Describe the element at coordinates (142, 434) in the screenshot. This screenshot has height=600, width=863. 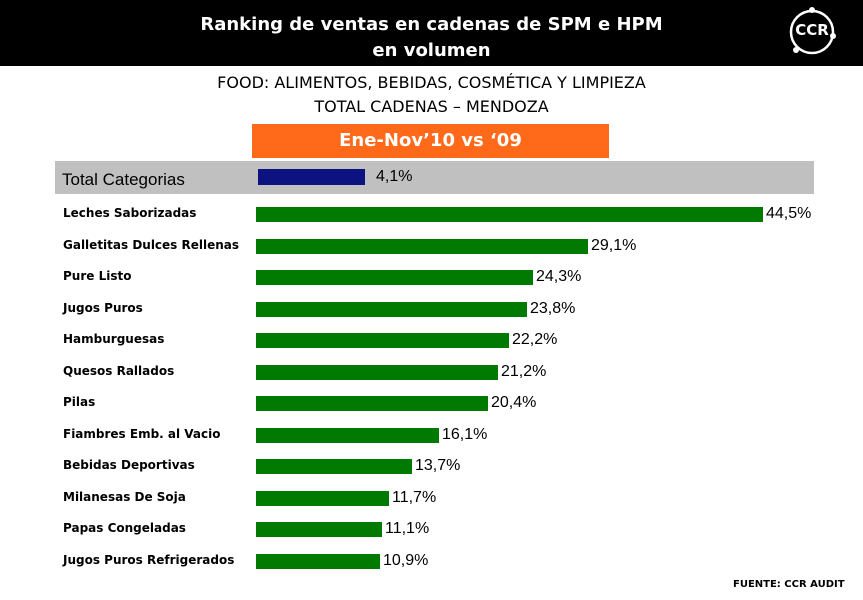
I see `category-label: Fiambres Emb. al Vacio` at that location.